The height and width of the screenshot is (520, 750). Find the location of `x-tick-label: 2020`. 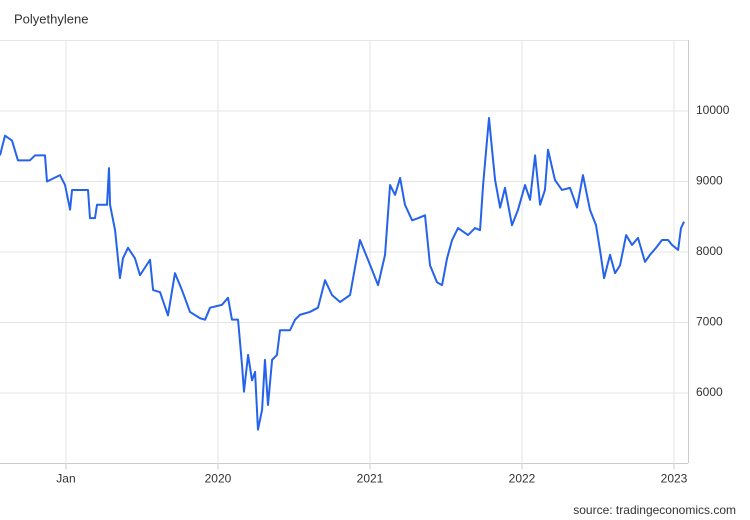

x-tick-label: 2020 is located at coordinates (218, 479).